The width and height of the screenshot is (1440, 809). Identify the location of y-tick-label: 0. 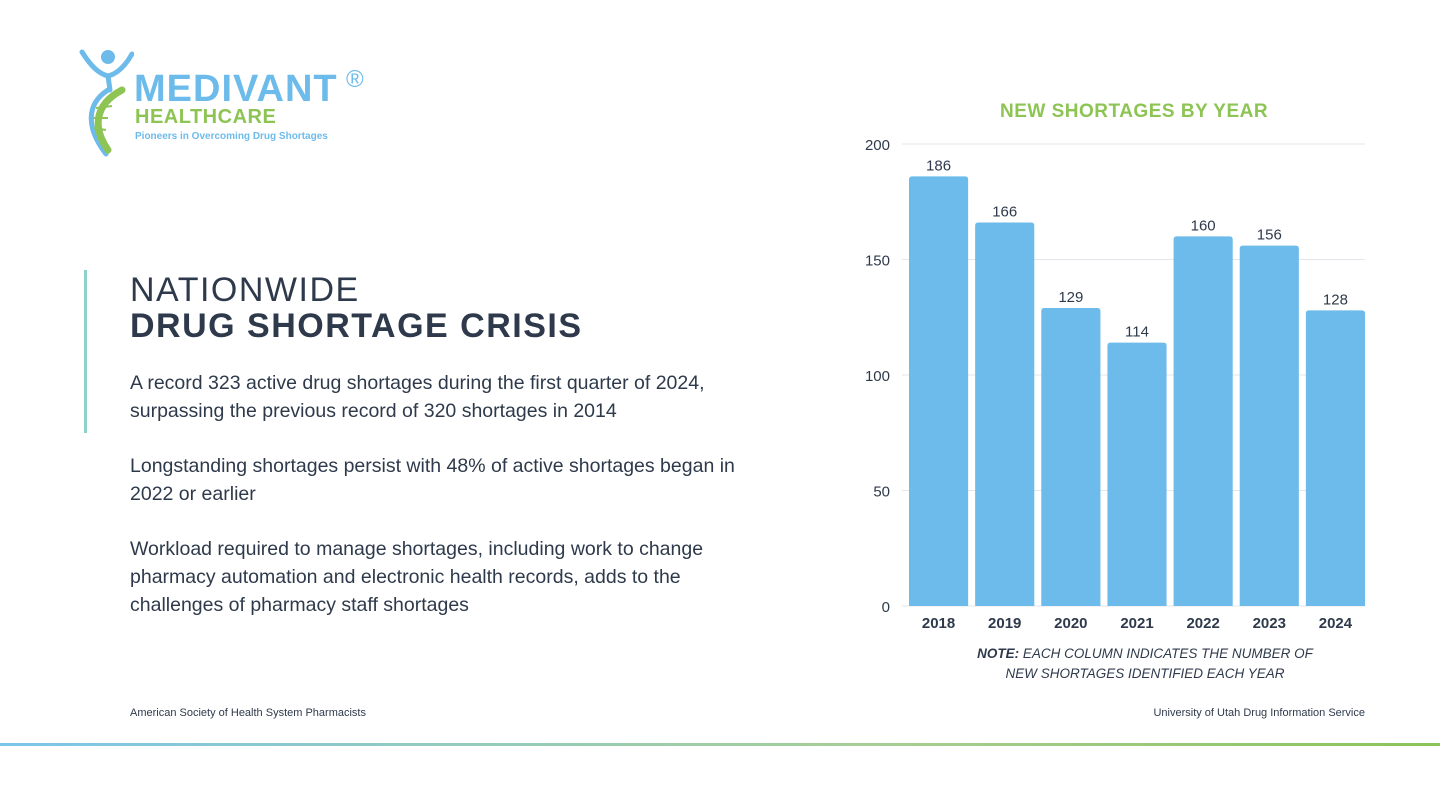
(886, 607).